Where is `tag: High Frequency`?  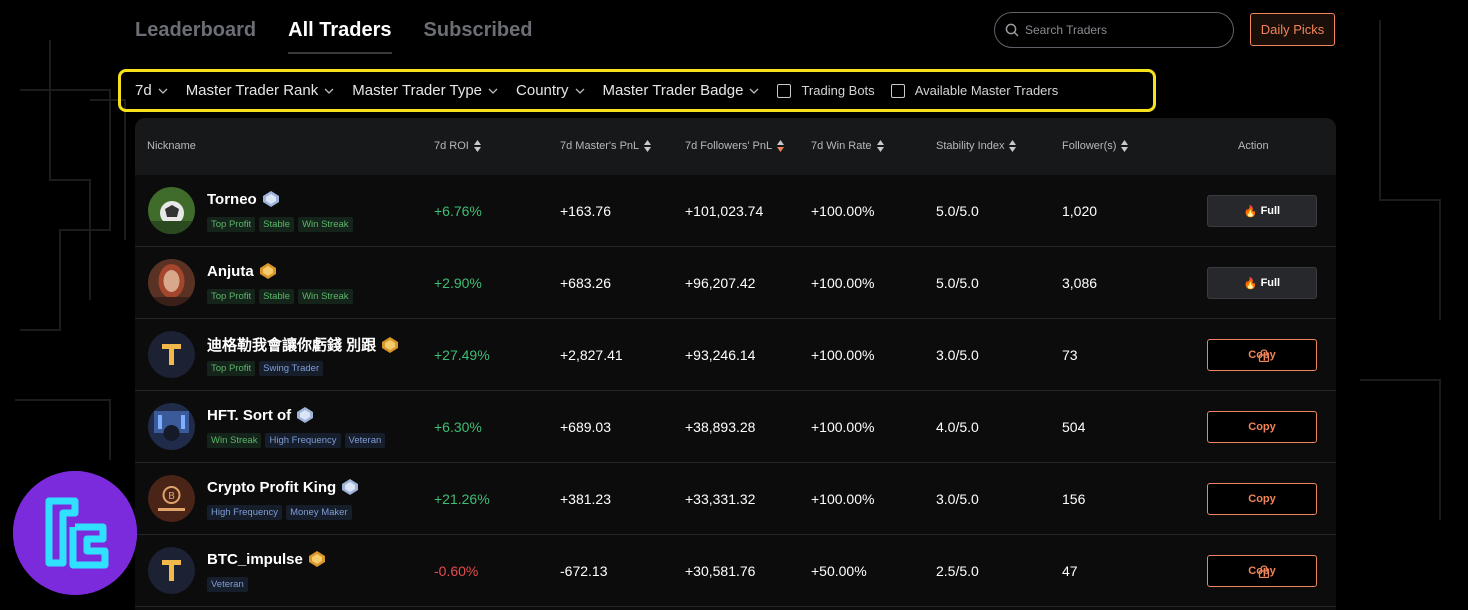 tag: High Frequency is located at coordinates (303, 440).